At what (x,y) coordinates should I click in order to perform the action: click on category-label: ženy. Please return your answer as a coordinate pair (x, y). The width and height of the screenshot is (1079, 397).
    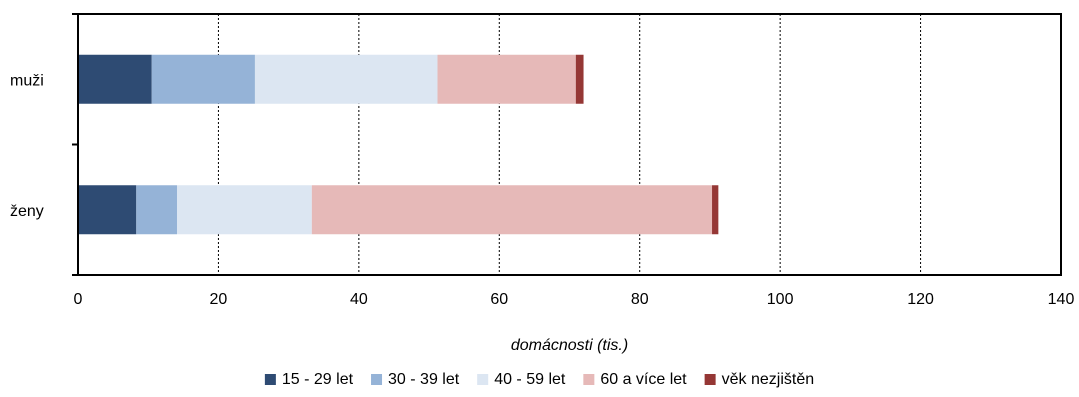
    Looking at the image, I should click on (27, 211).